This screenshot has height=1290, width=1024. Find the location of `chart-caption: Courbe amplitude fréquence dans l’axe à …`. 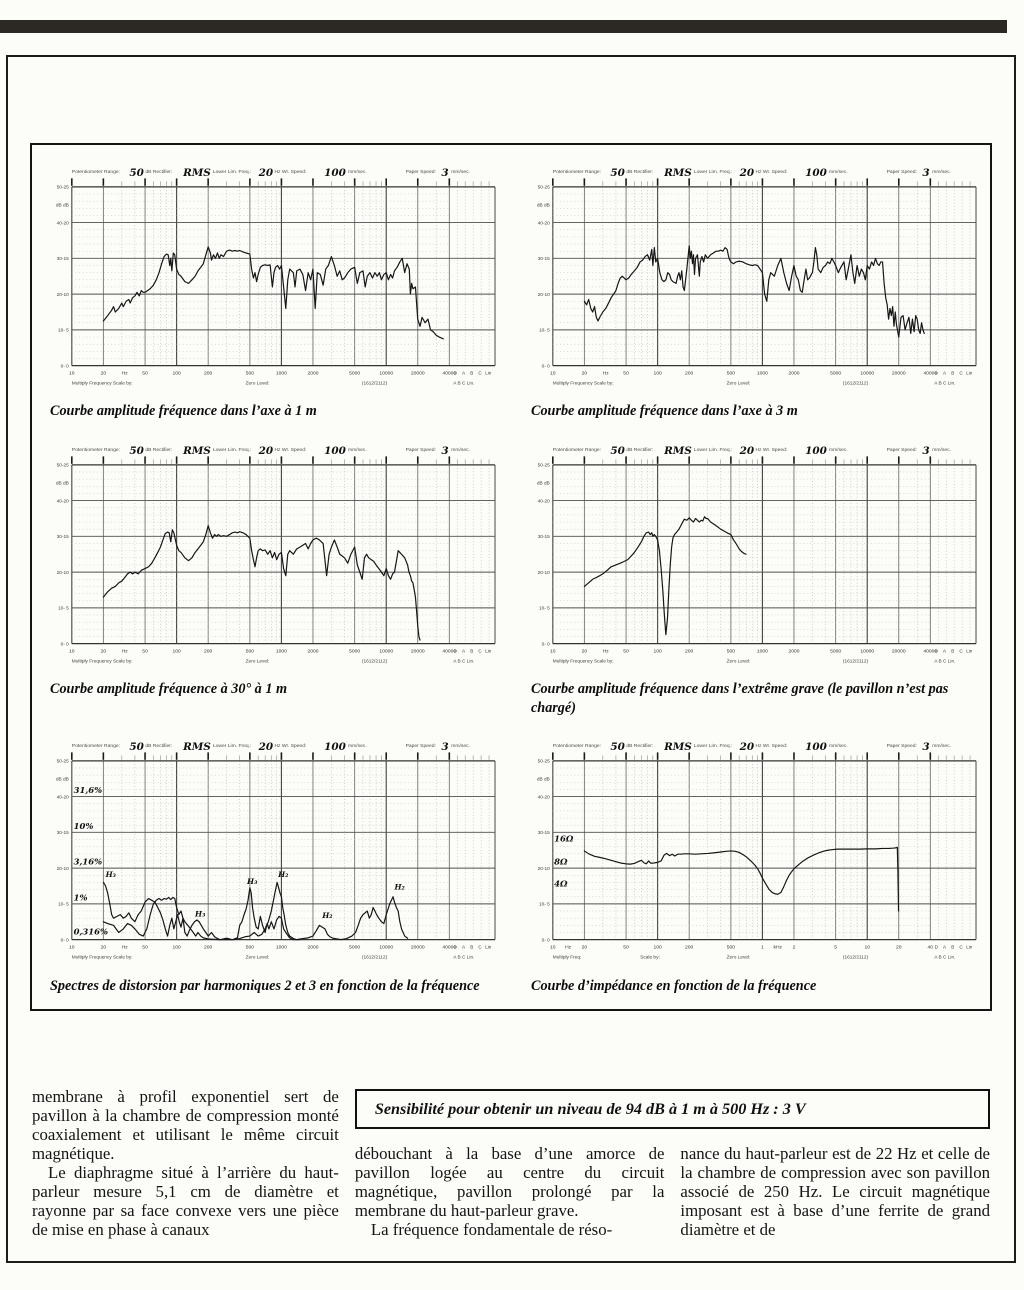

chart-caption: Courbe amplitude fréquence dans l’axe à … is located at coordinates (183, 411).